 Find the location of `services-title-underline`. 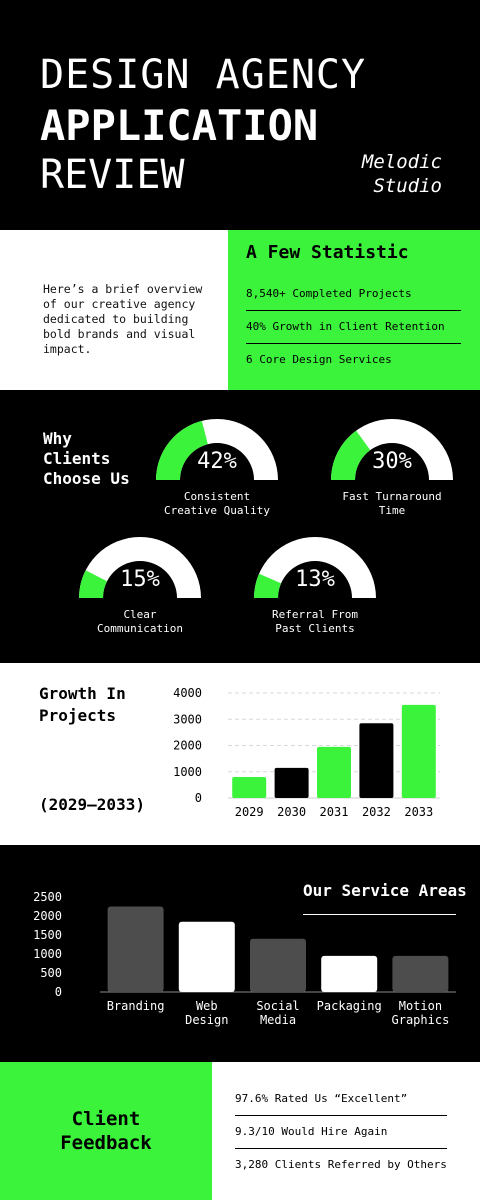

services-title-underline is located at coordinates (379, 914).